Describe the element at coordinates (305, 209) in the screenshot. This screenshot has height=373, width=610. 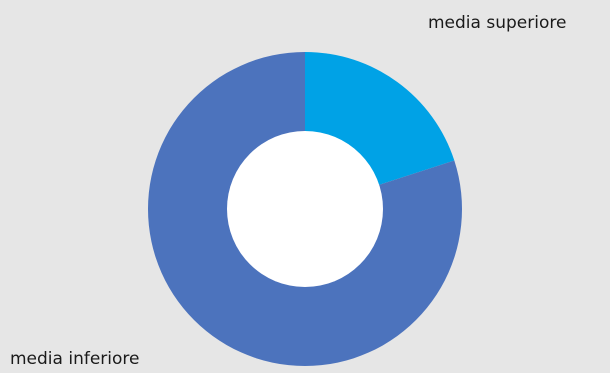
I see `donut-hole` at that location.